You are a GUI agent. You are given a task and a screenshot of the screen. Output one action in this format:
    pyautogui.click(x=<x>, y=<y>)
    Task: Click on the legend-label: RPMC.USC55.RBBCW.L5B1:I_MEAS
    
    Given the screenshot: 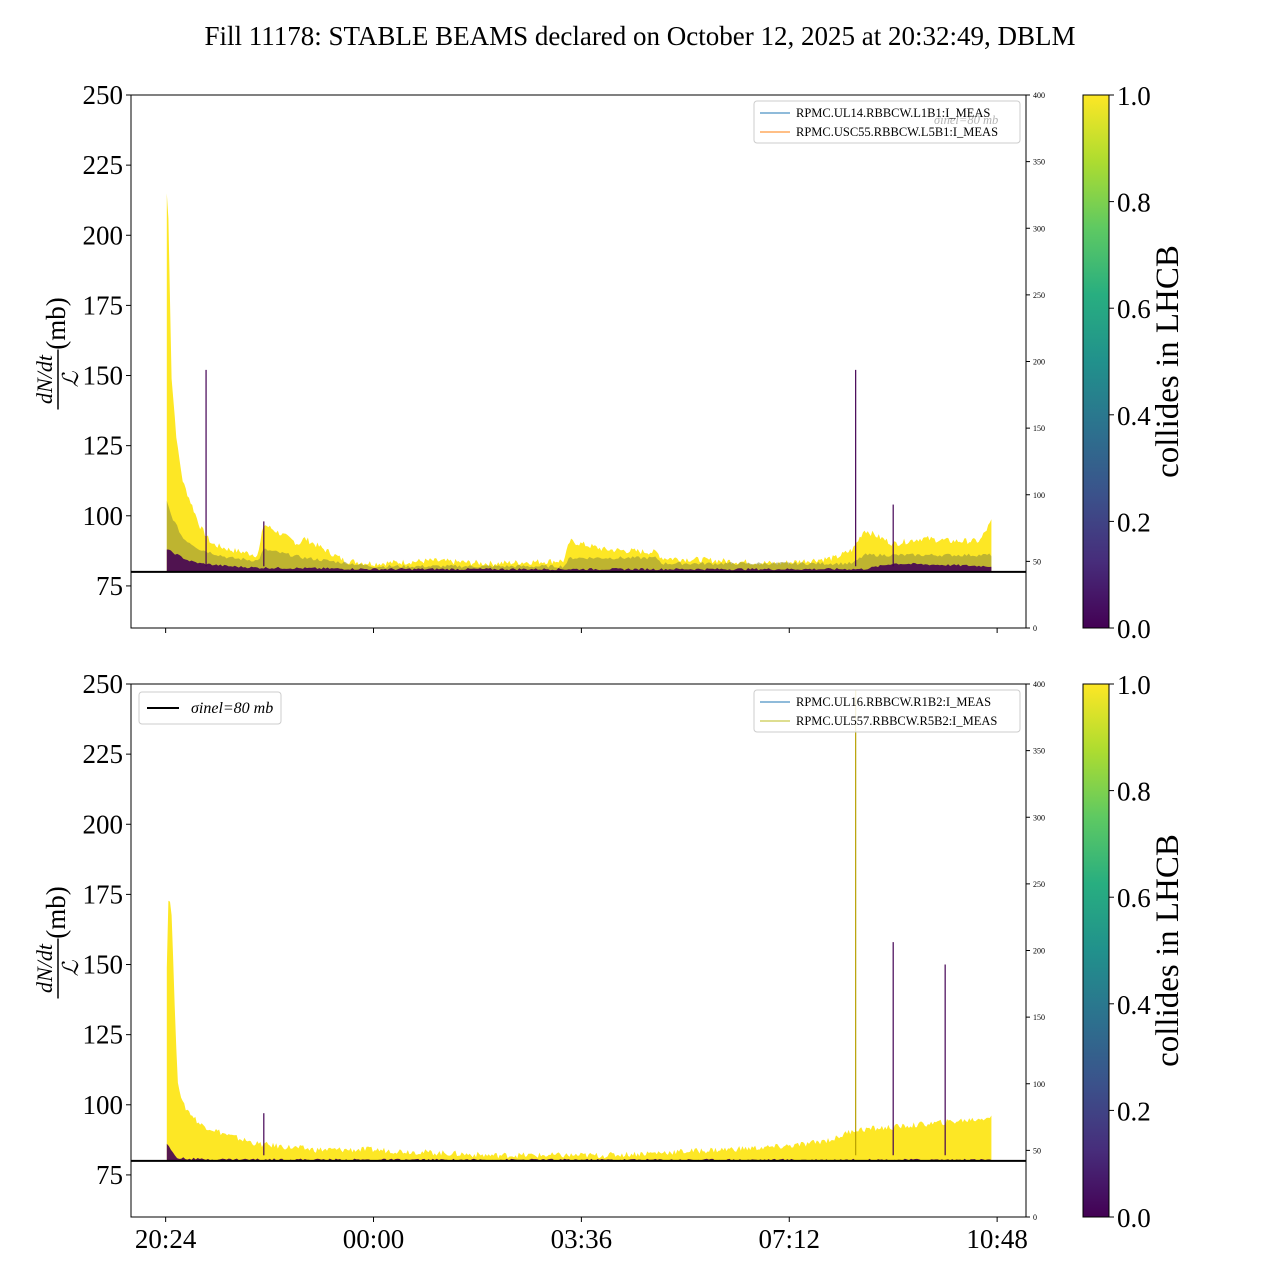 What is the action you would take?
    pyautogui.click(x=897, y=132)
    